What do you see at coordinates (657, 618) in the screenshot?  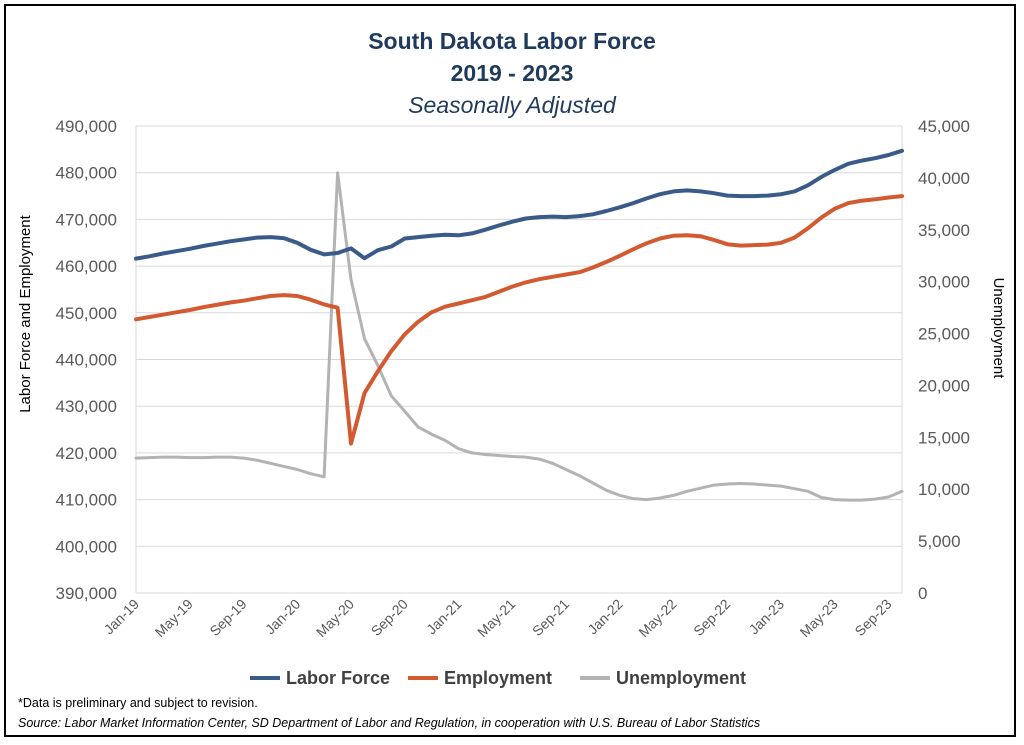 I see `x-tick-label: May-22` at bounding box center [657, 618].